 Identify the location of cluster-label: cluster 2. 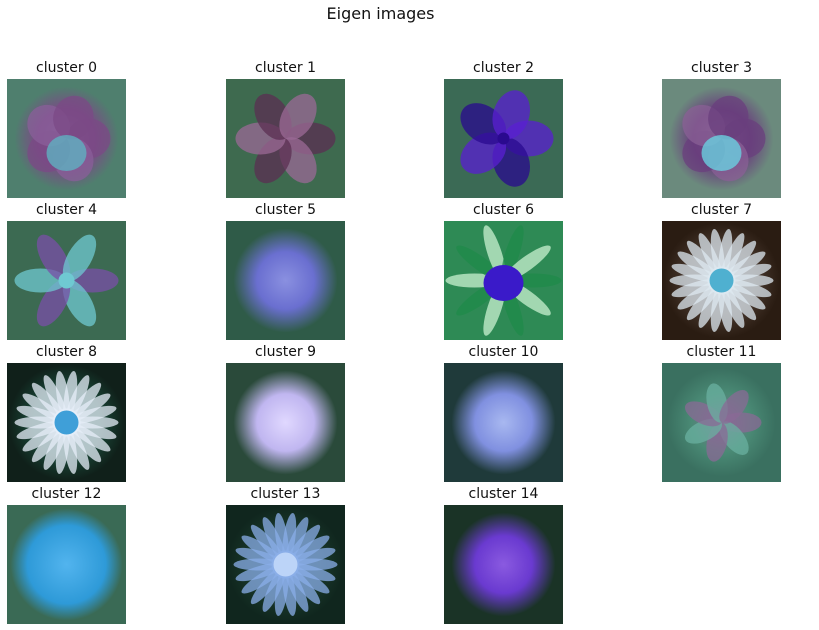
(503, 68).